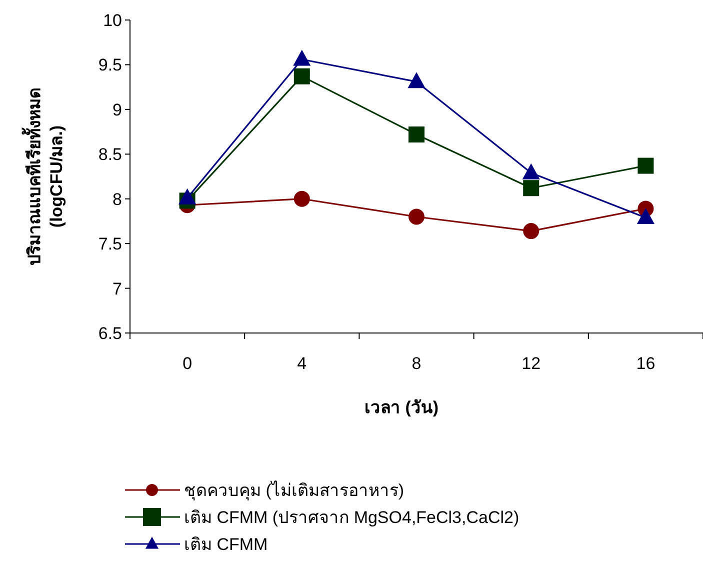 The height and width of the screenshot is (566, 703). I want to click on x-axis-title: เวลา (วัน), so click(401, 407).